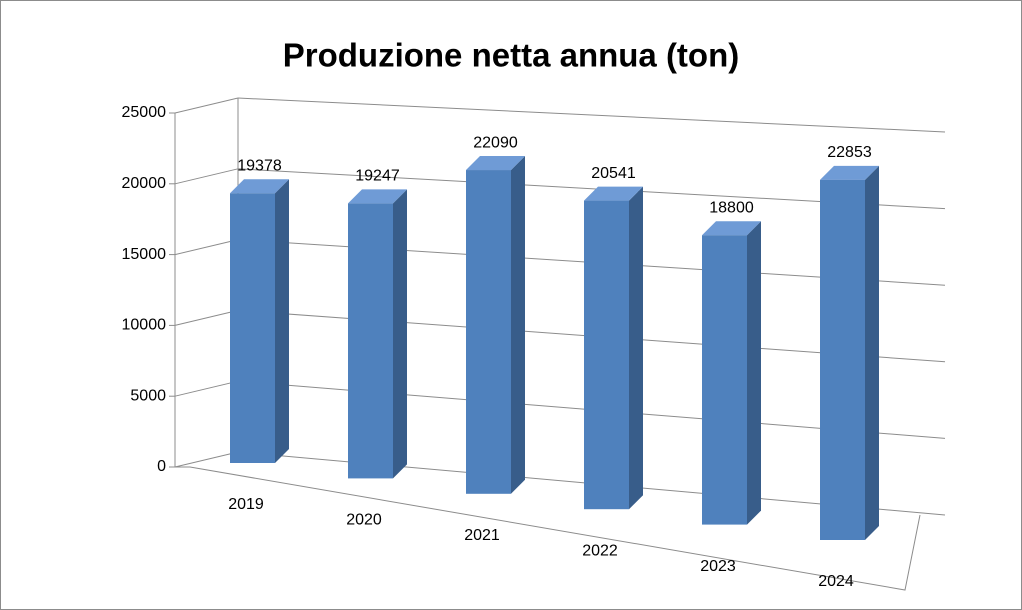  Describe the element at coordinates (144, 325) in the screenshot. I see `y-tick-label: 10000` at that location.